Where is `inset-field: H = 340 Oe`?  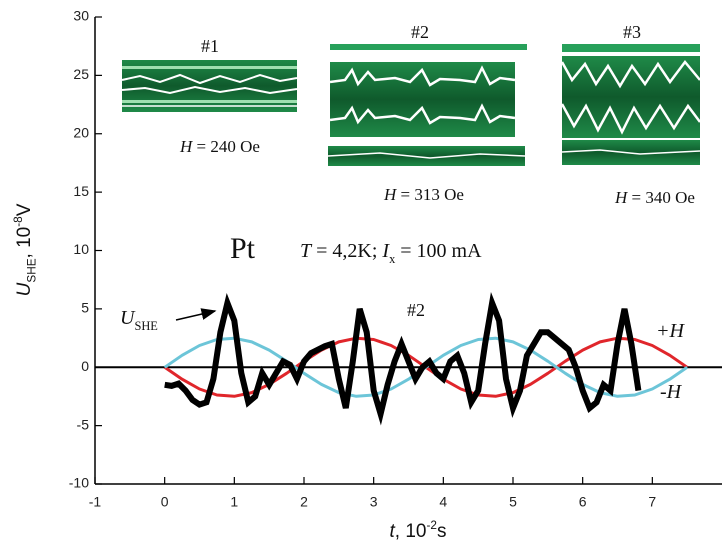
inset-field: H = 340 Oe is located at coordinates (654, 197).